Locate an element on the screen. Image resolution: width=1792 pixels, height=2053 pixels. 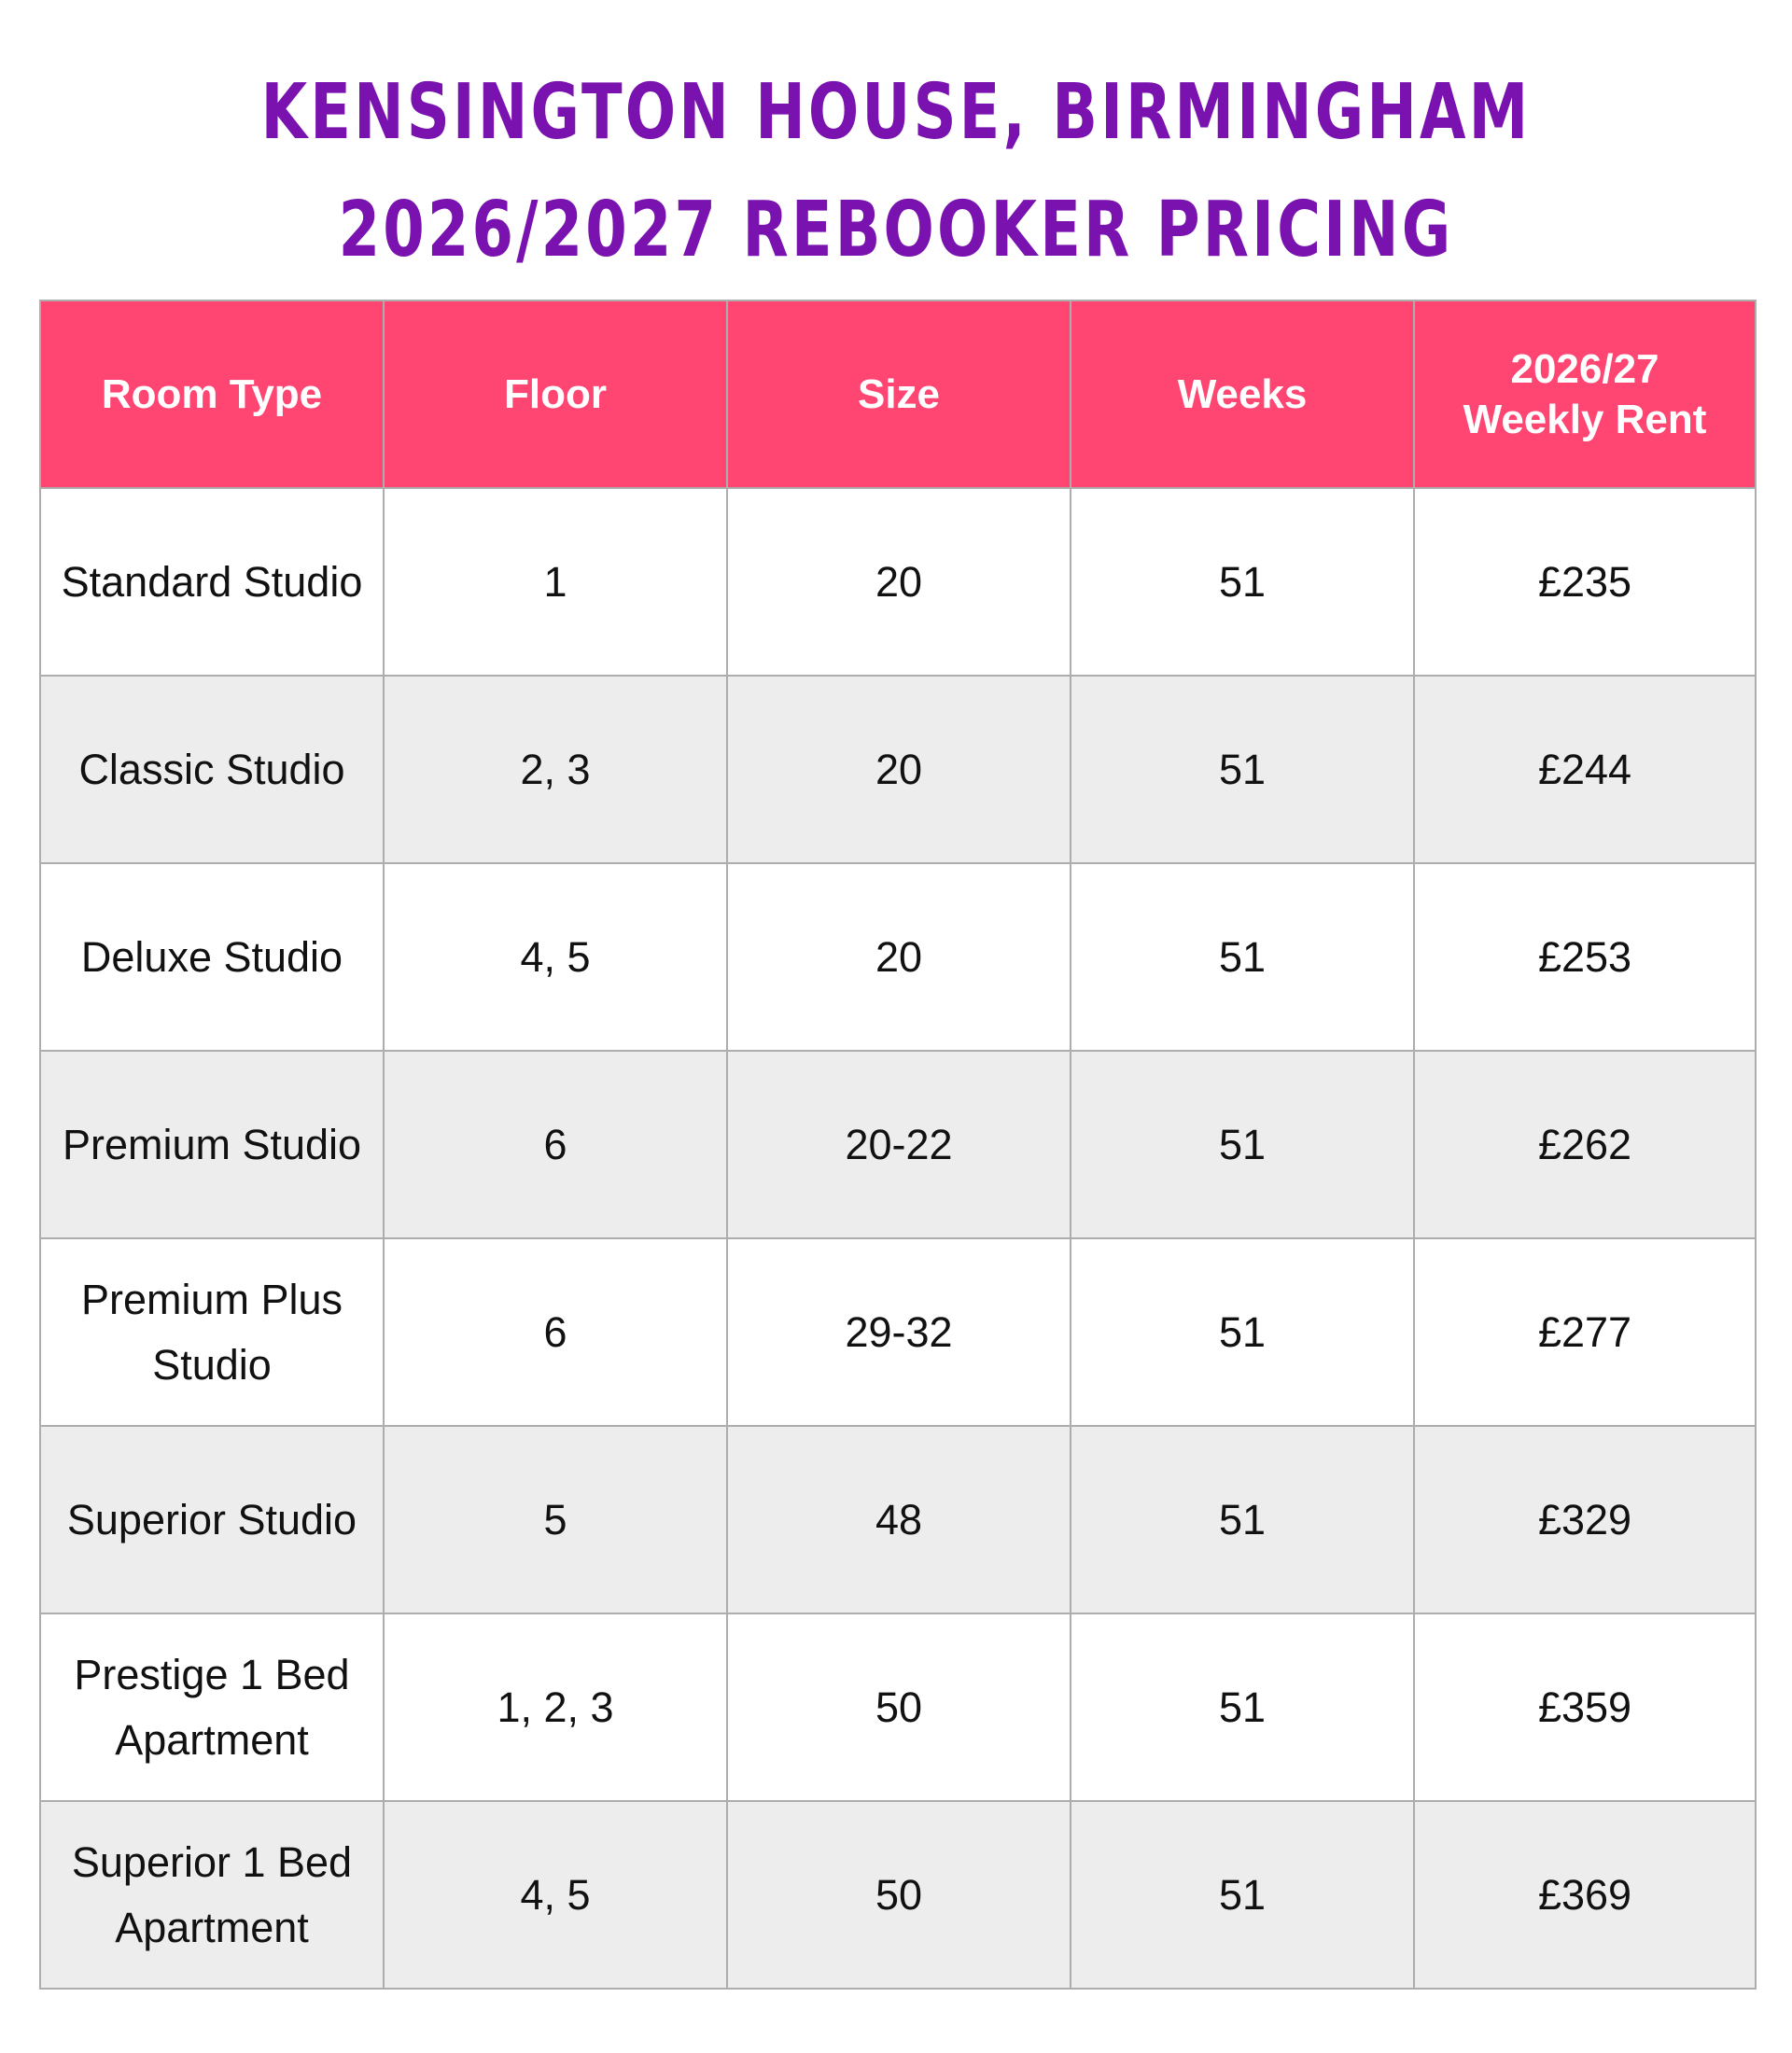
table-row: Deluxe Studio 4, 5 20 51 £253 is located at coordinates (898, 957).